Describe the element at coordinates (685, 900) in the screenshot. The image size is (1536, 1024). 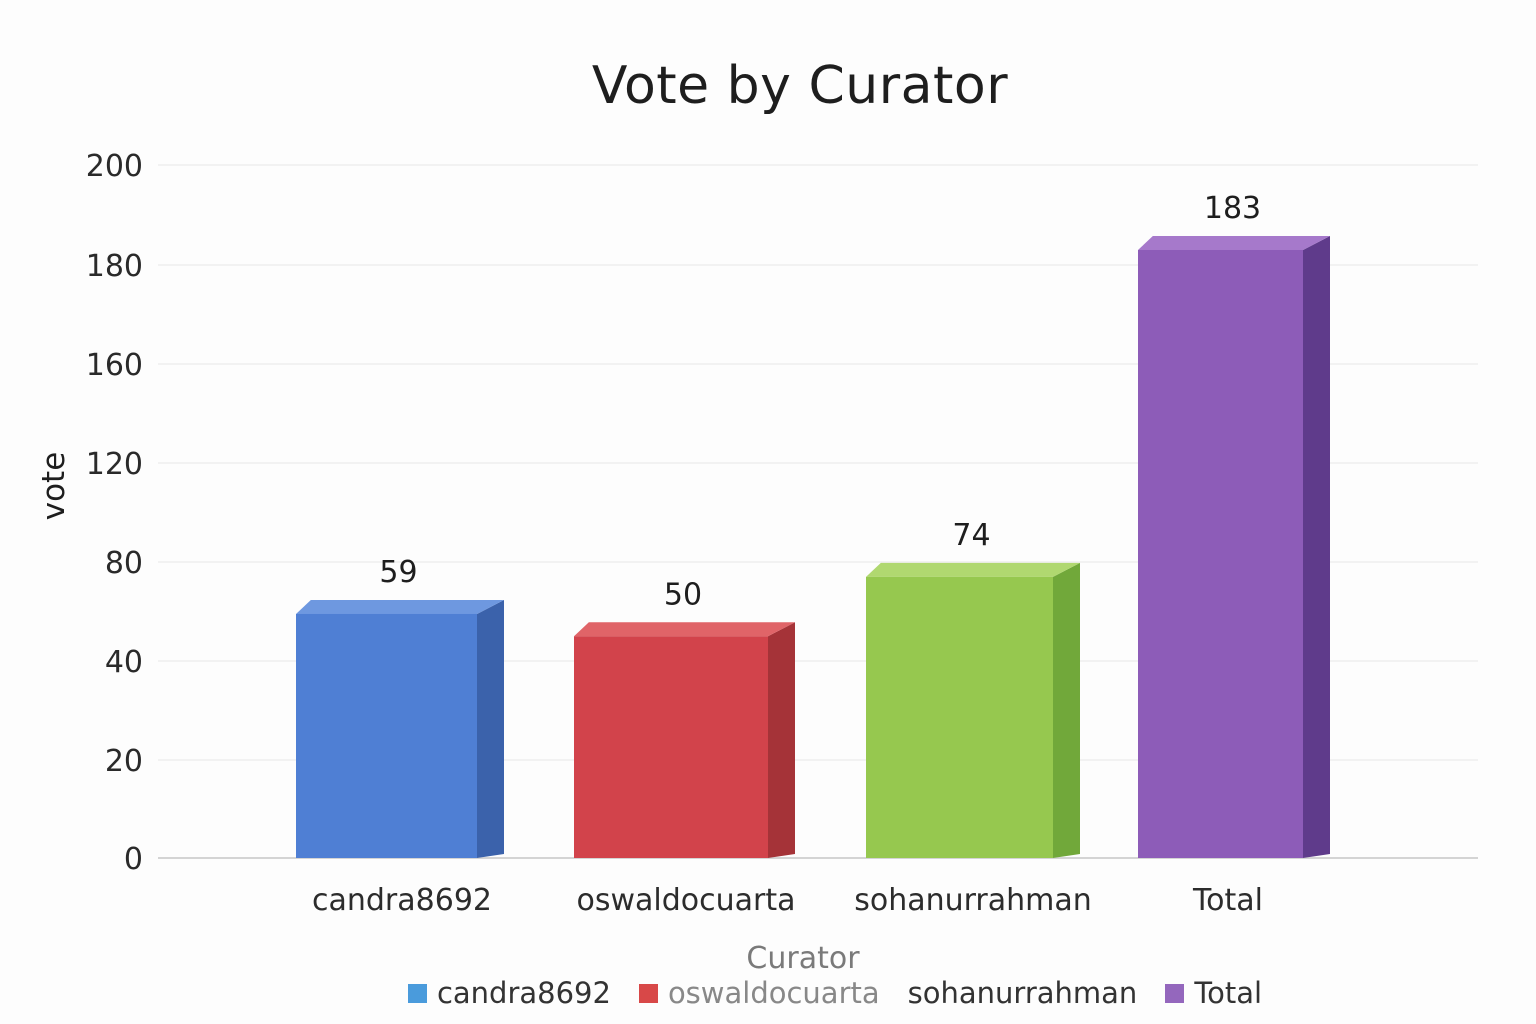
I see `x-tick-label: oswaldocuarta` at that location.